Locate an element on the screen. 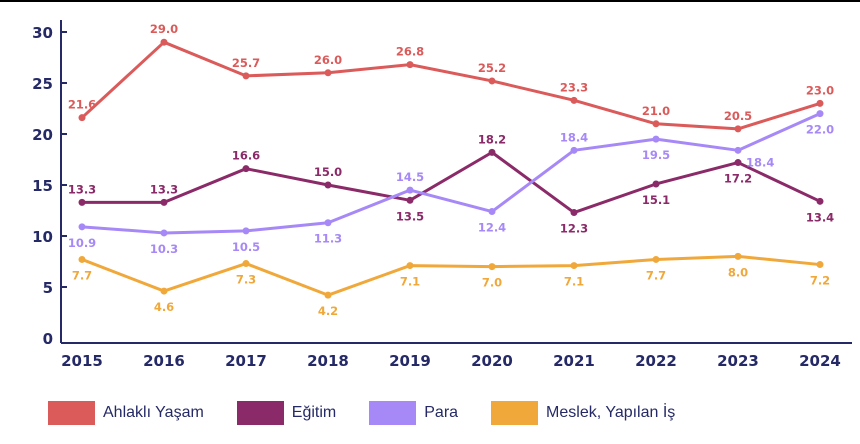 The width and height of the screenshot is (860, 444). data-label: 12.4 is located at coordinates (492, 228).